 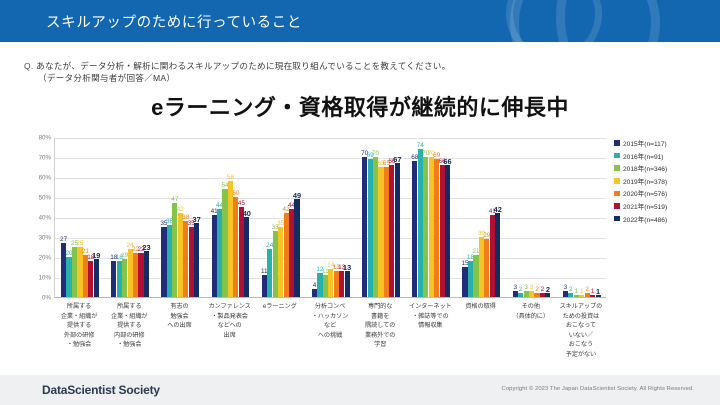 I want to click on chart-bar: 12, so click(x=319, y=281).